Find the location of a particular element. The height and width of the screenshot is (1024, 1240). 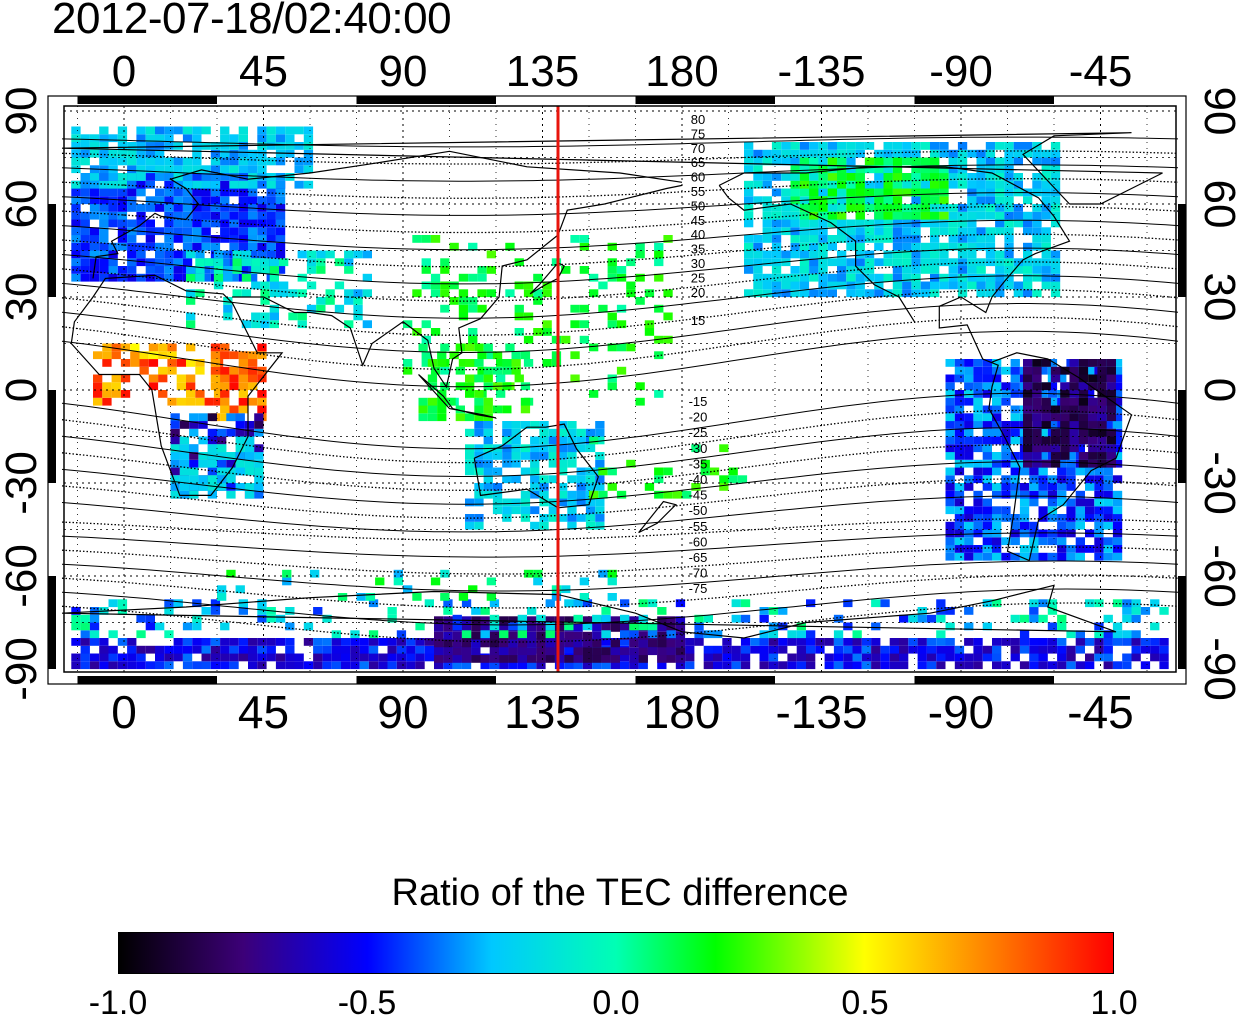

bottom-lon-tick: -45 is located at coordinates (1100, 712).